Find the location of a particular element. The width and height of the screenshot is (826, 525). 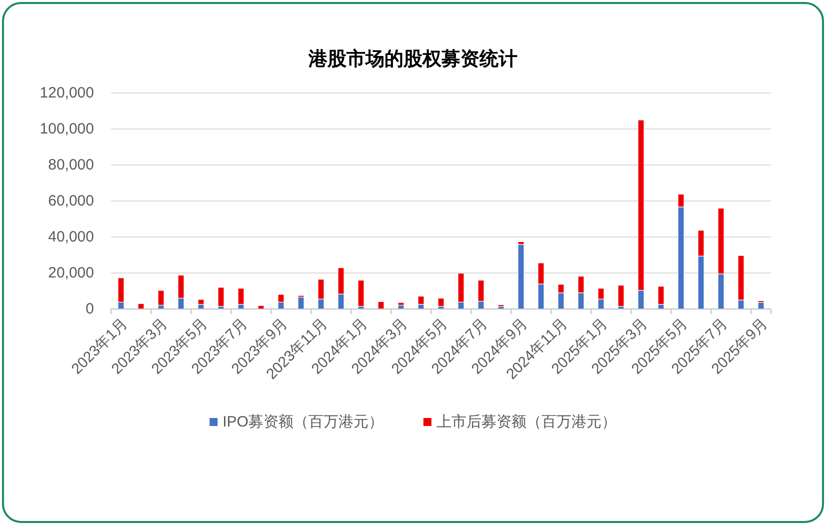

y-tick-label: 100,000 is located at coordinates (67, 129).